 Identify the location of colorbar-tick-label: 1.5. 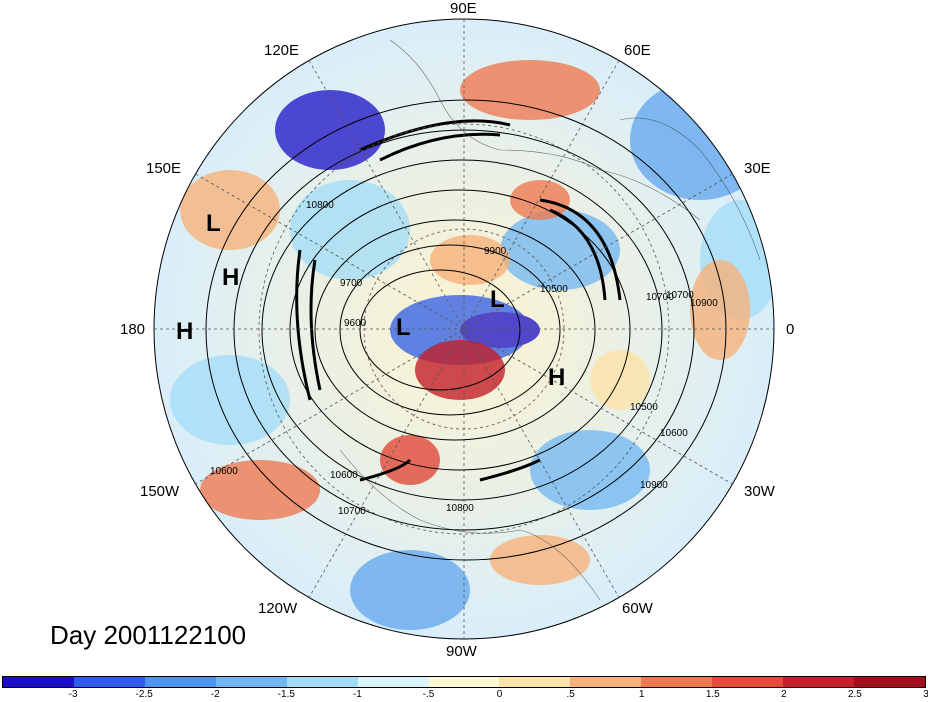
(712, 694).